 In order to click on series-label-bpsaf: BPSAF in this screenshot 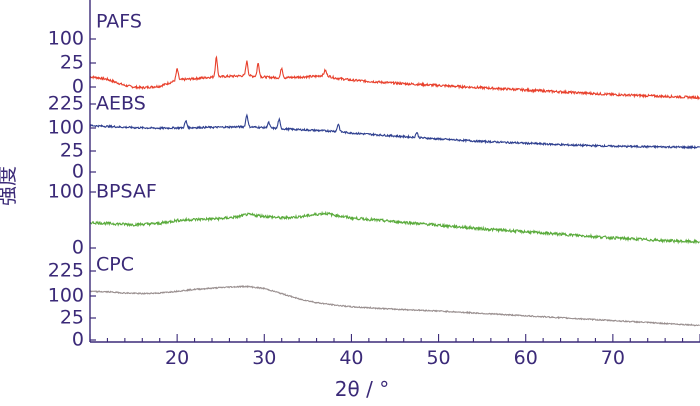, I will do `click(126, 192)`.